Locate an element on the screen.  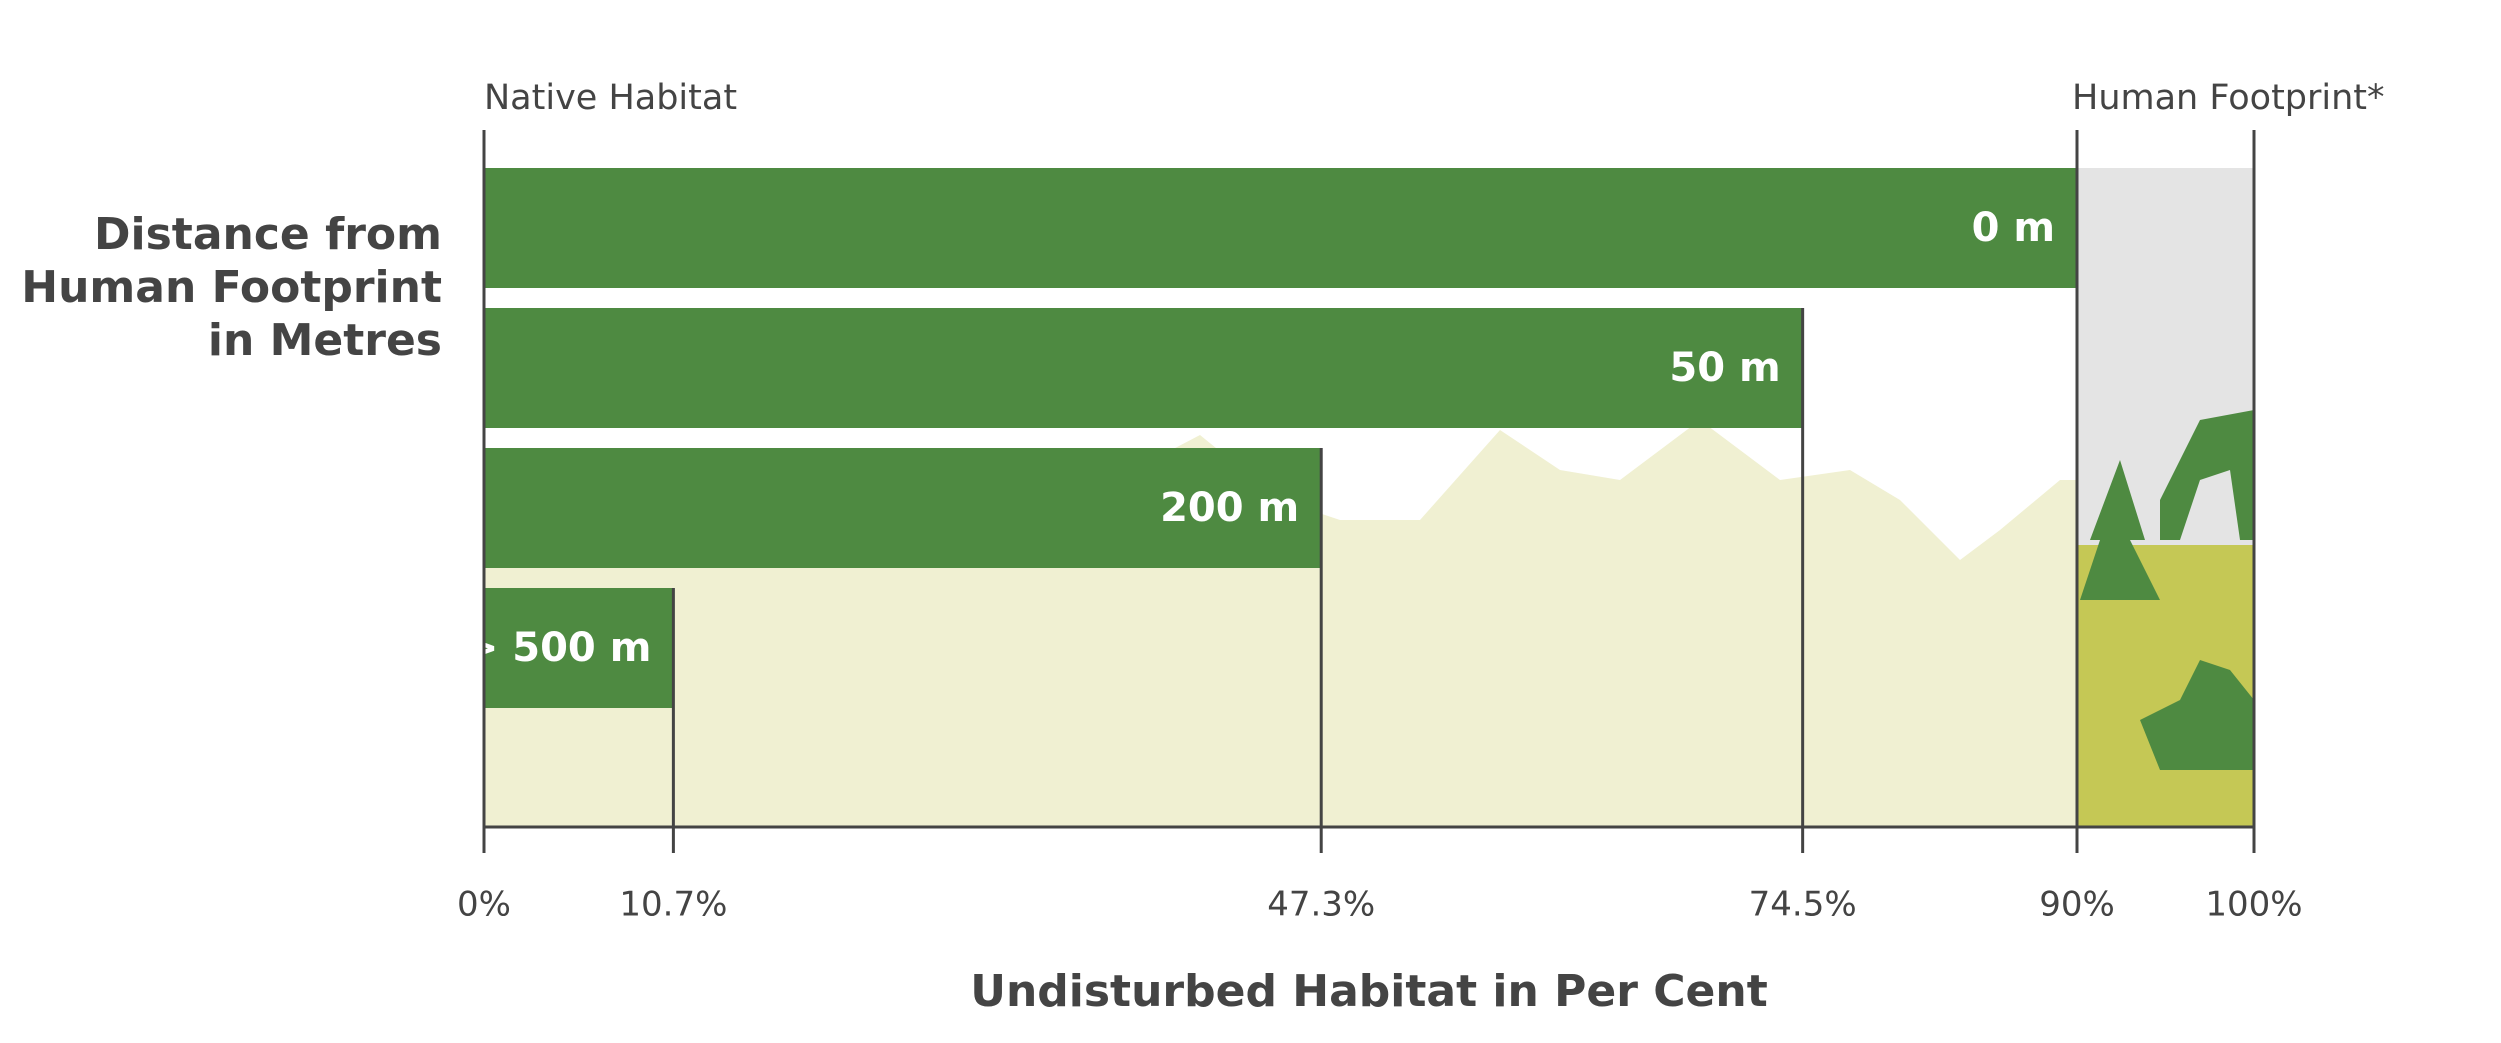
x-tick-label: 0% is located at coordinates (484, 905).